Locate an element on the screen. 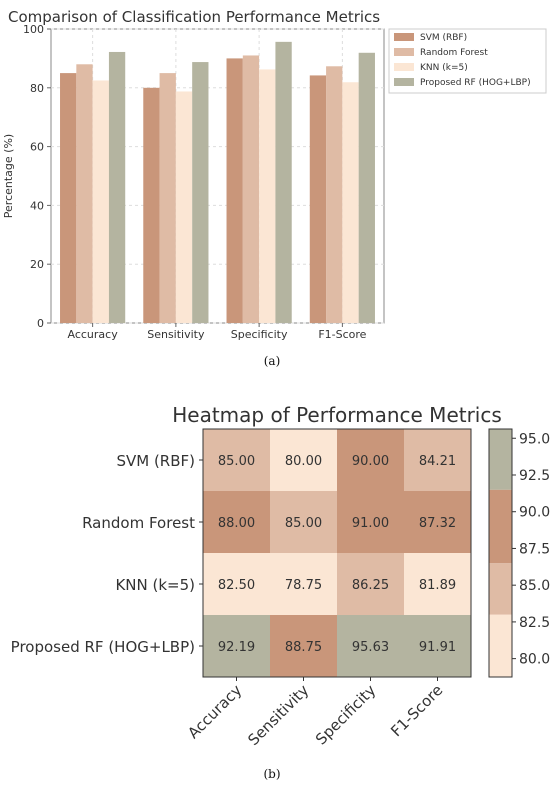 The image size is (550, 788). heatmap-cell-value: 92.19 is located at coordinates (236, 647).